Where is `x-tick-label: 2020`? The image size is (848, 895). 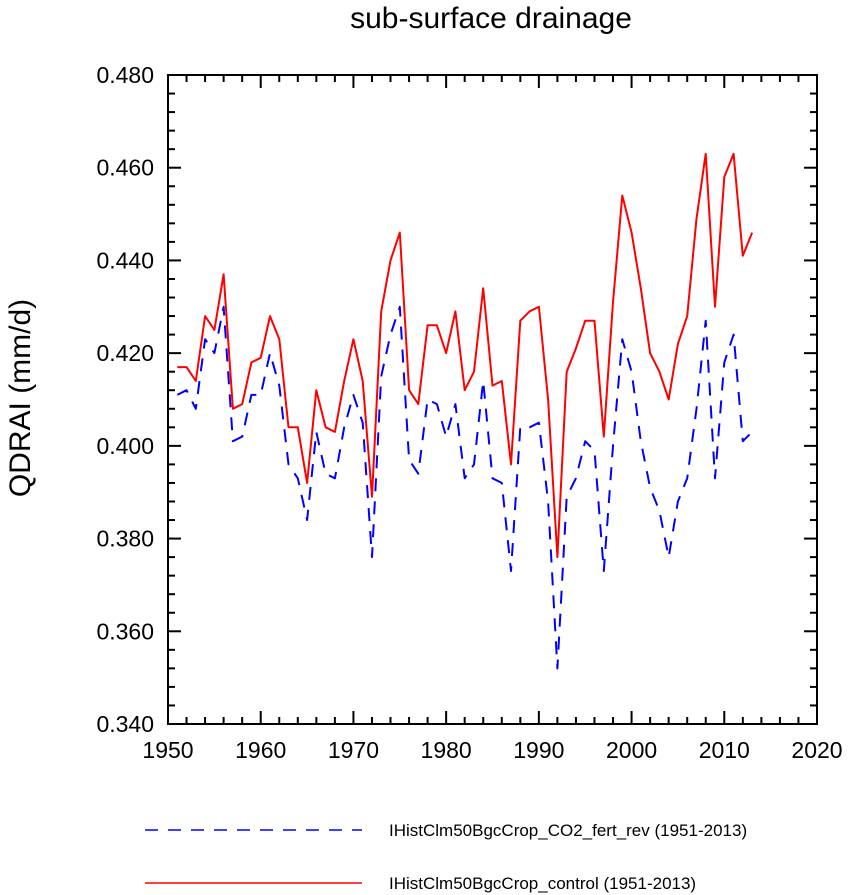 x-tick-label: 2020 is located at coordinates (816, 750).